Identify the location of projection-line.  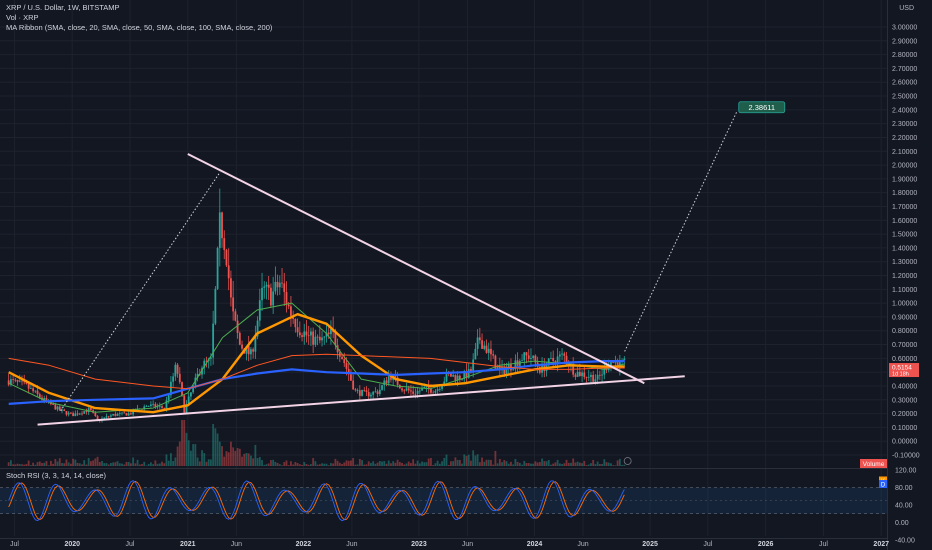
(140, 291).